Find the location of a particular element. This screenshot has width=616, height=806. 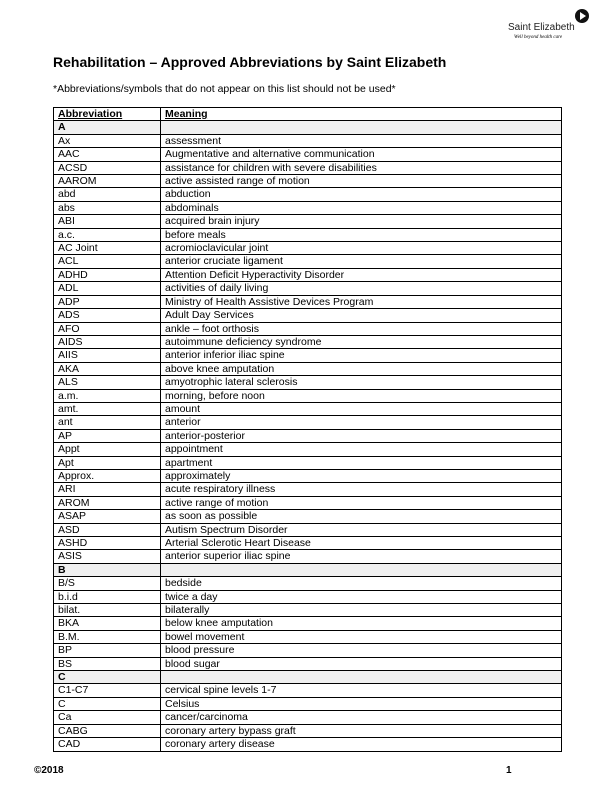

table-row: ACL anterior cruciate ligament is located at coordinates (307, 261).